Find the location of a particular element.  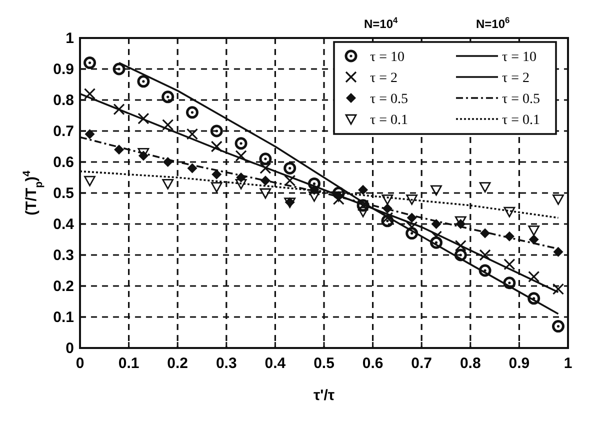

y-tick-label: 0.1 is located at coordinates (63, 317).